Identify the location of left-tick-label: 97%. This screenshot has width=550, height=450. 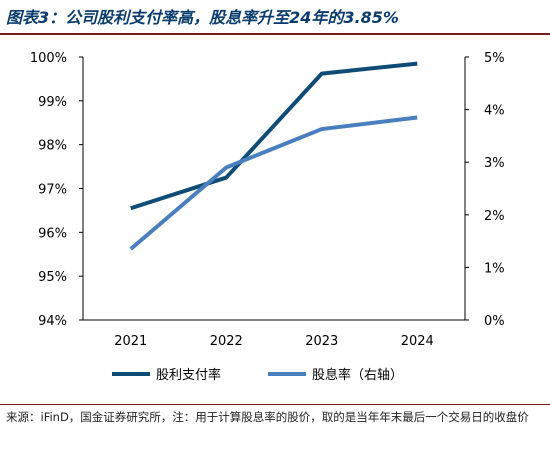
(52, 190).